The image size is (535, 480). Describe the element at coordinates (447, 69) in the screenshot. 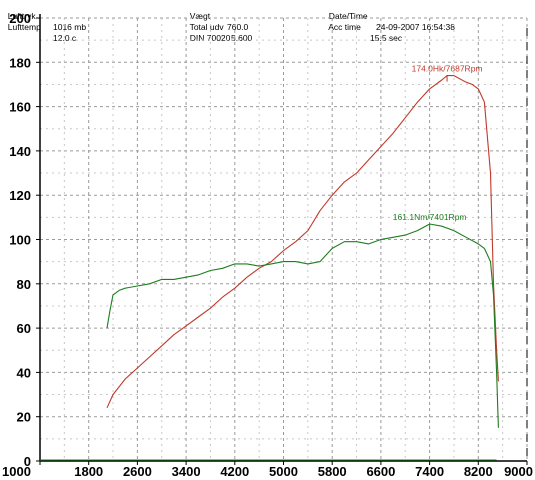

I see `annotation-label-power: 174.0Hk/7687Rpm` at that location.